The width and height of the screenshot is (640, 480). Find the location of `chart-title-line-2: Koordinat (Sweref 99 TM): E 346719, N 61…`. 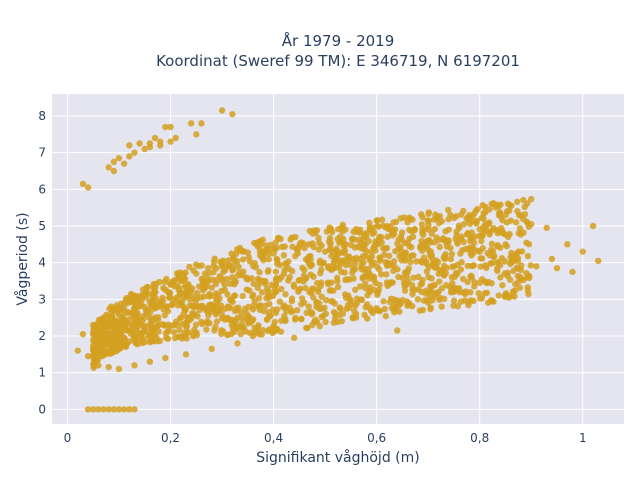

chart-title-line-2: Koordinat (Sweref 99 TM): E 346719, N 61… is located at coordinates (338, 61).